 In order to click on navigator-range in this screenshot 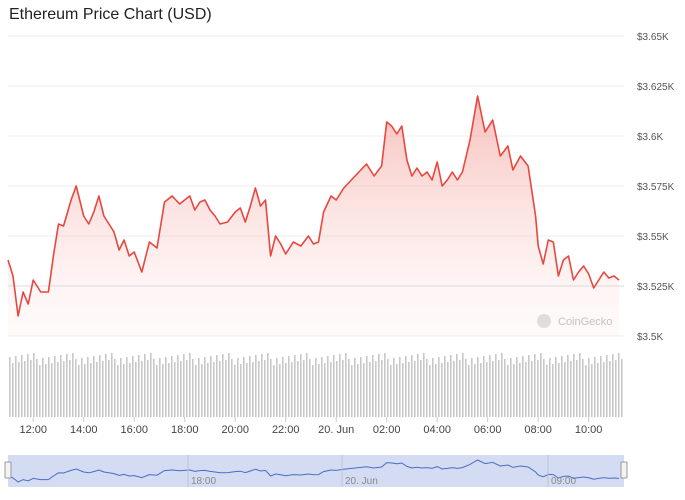, I will do `click(316, 471)`.